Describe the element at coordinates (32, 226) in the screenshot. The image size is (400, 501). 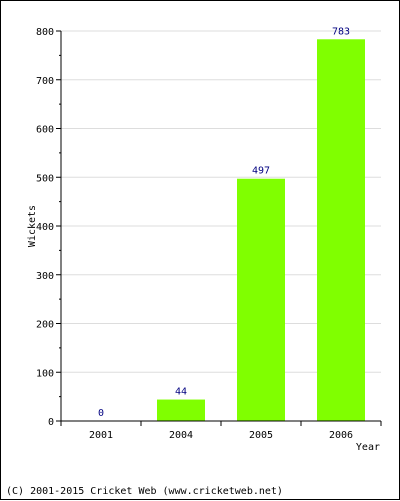
I see `y-axis-title: Wickets` at that location.